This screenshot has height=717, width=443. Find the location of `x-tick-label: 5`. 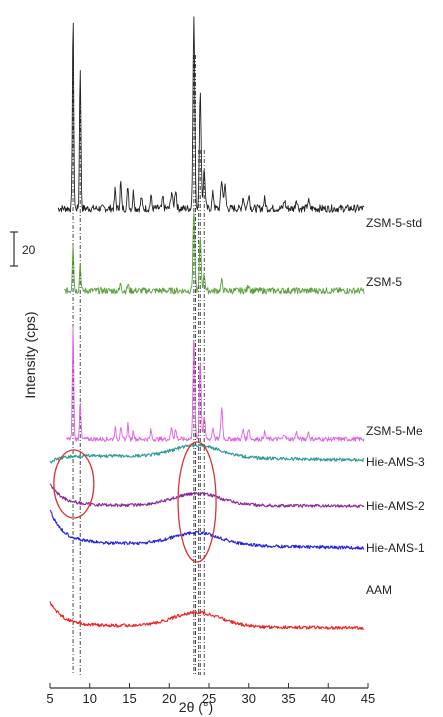

x-tick-label: 5 is located at coordinates (49, 698).